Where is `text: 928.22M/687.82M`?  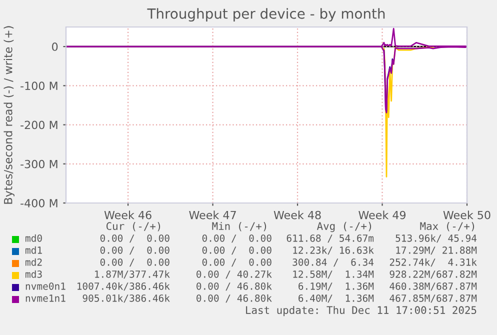 text: 928.22M/687.82M is located at coordinates (433, 274).